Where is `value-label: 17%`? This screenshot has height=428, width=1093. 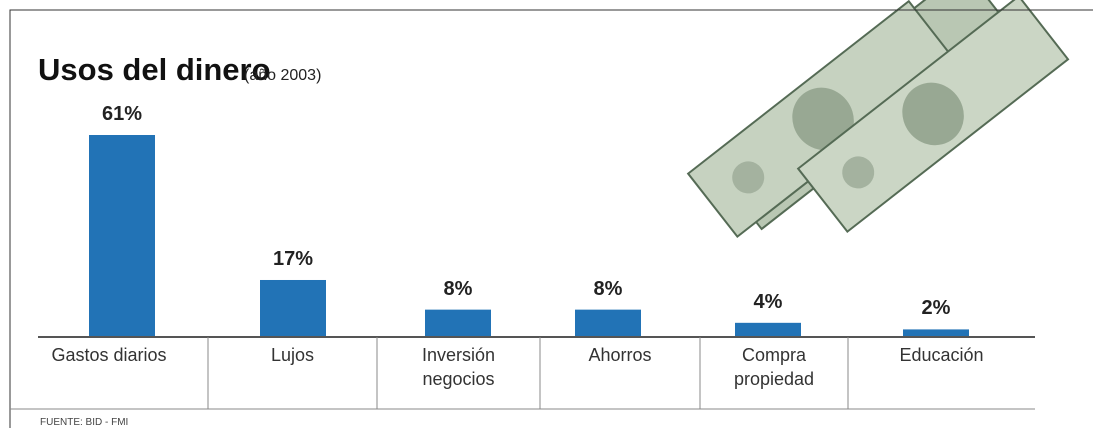 value-label: 17% is located at coordinates (293, 258).